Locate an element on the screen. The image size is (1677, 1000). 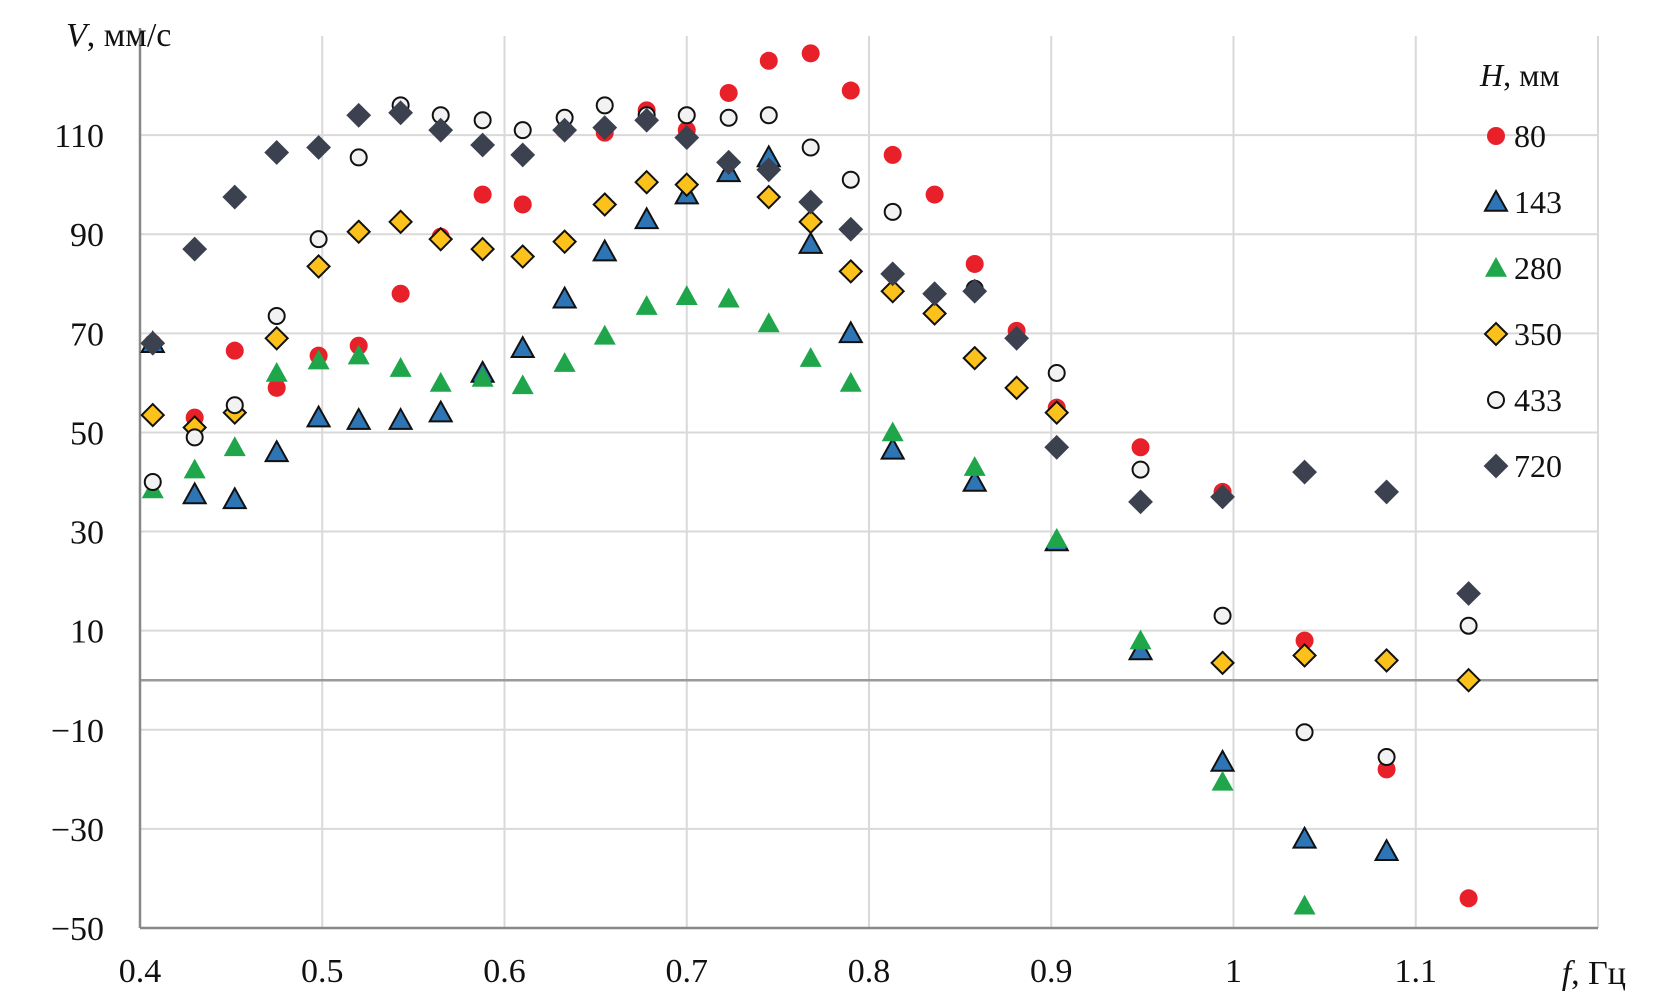
legend: H, мм 80 143 280 350 433 720 is located at coordinates (1520, 270).